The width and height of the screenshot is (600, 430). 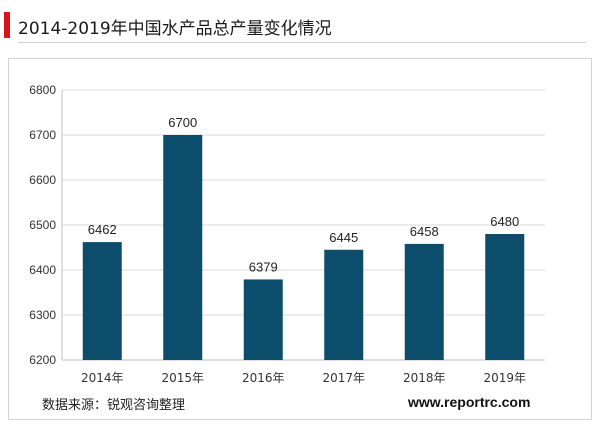 What do you see at coordinates (469, 402) in the screenshot?
I see `website-label: www.reportrc.com` at bounding box center [469, 402].